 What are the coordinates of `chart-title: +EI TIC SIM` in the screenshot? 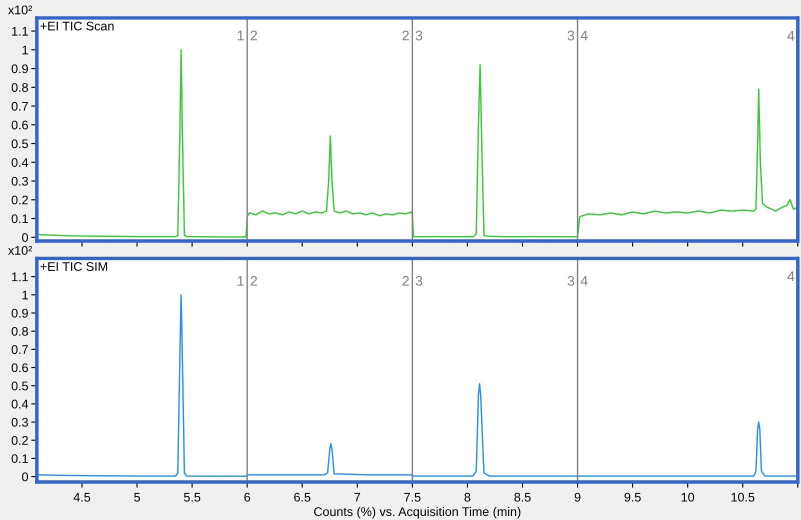 It's located at (74, 266).